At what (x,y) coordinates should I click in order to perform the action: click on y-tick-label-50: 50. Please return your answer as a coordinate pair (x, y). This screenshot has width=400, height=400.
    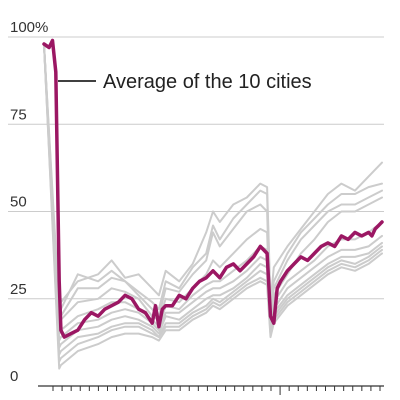
    Looking at the image, I should click on (18, 202).